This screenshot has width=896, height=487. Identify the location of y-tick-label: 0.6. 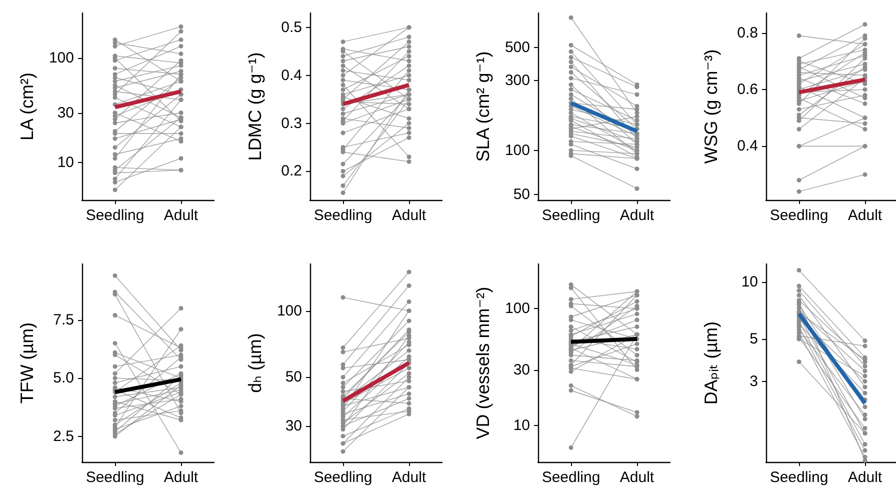
(747, 89).